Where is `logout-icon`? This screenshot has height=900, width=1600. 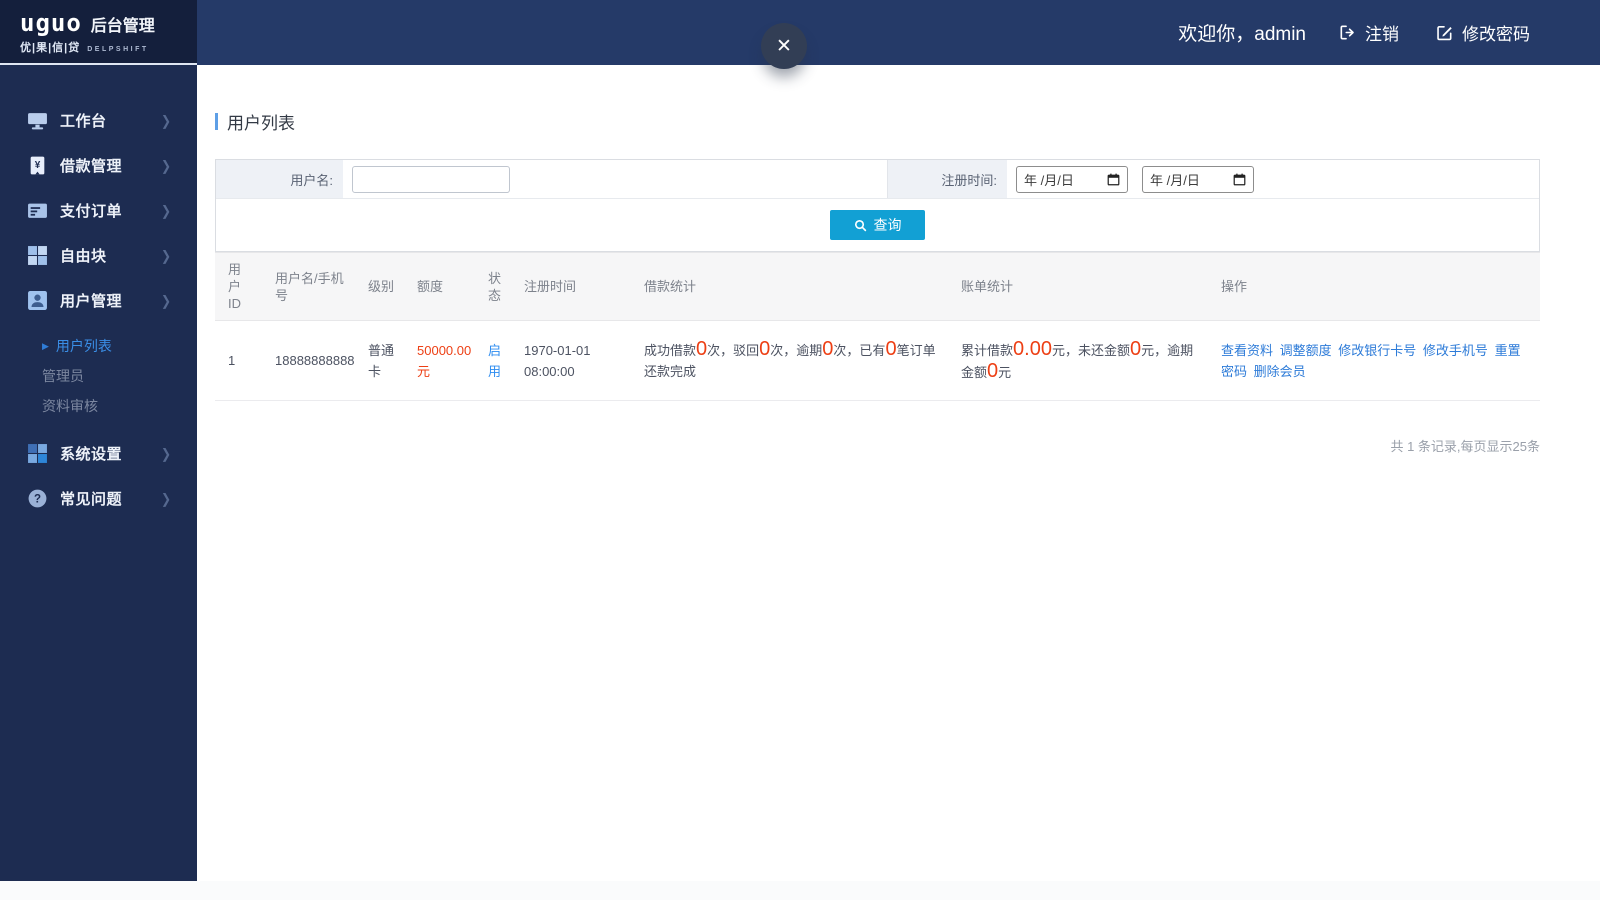
logout-icon is located at coordinates (1347, 32).